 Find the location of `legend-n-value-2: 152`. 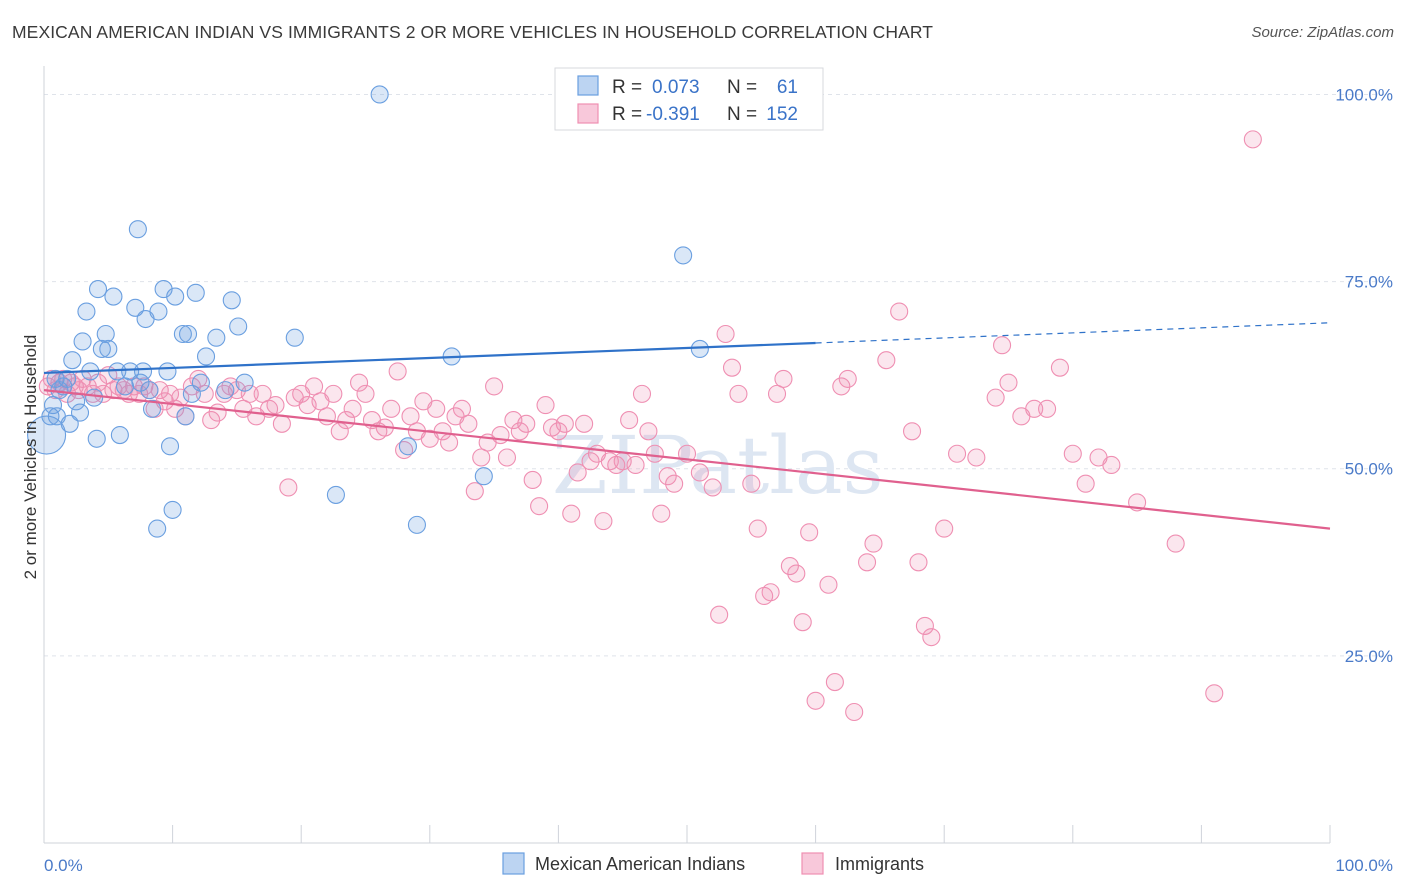

legend-n-value-2: 152 is located at coordinates (782, 114).